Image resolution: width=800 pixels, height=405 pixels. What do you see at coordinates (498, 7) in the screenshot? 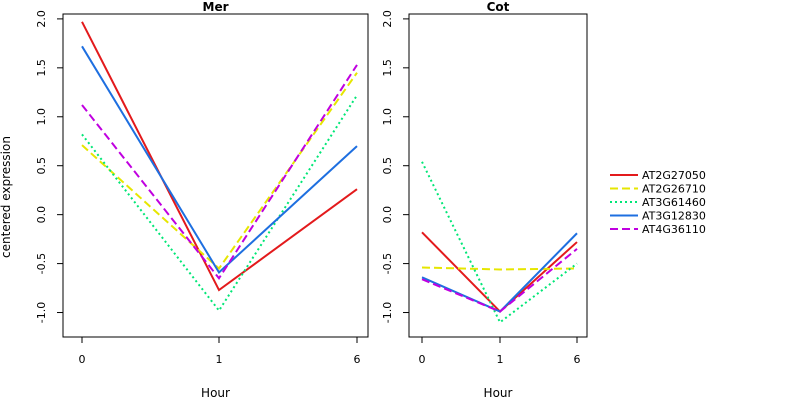
I see `panel-title: Cot` at bounding box center [498, 7].